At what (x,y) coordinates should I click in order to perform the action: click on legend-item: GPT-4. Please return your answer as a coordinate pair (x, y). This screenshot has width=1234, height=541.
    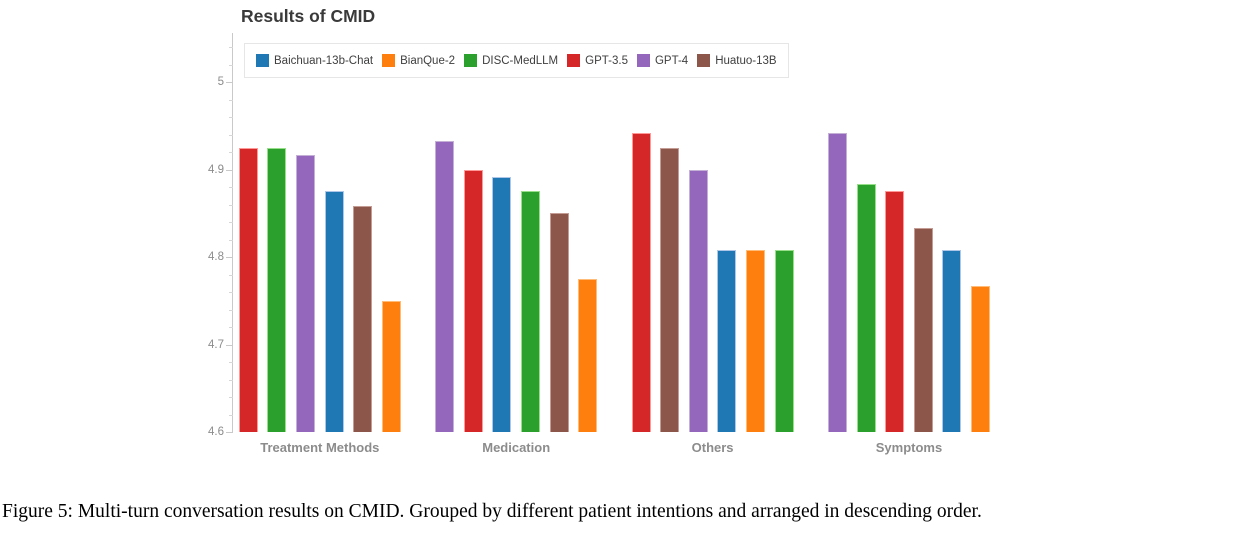
    Looking at the image, I should click on (662, 60).